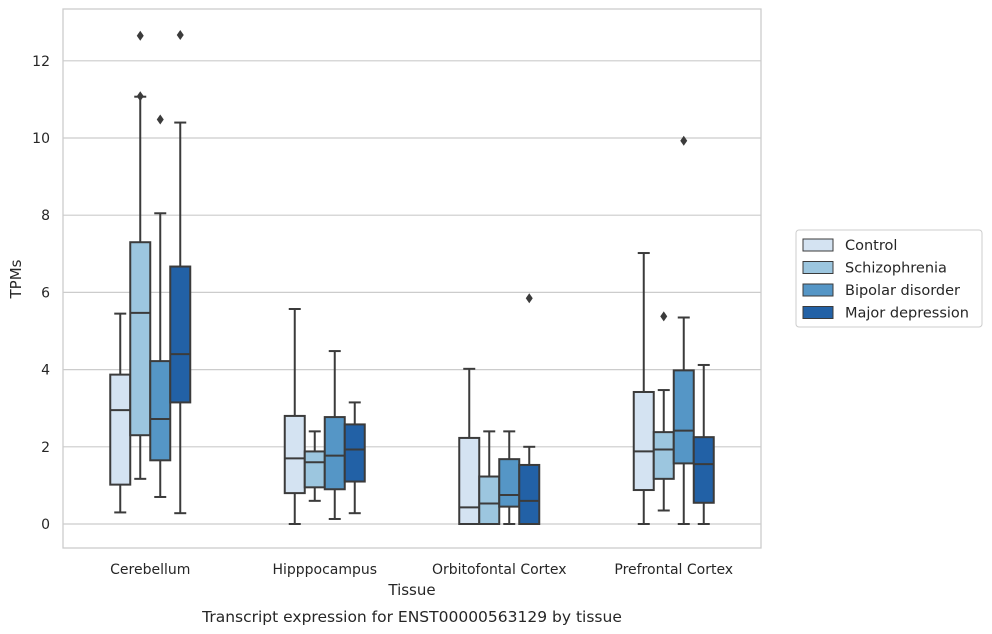 The width and height of the screenshot is (992, 634). I want to click on x-tick-label: Orbitofontal Cortex, so click(499, 570).